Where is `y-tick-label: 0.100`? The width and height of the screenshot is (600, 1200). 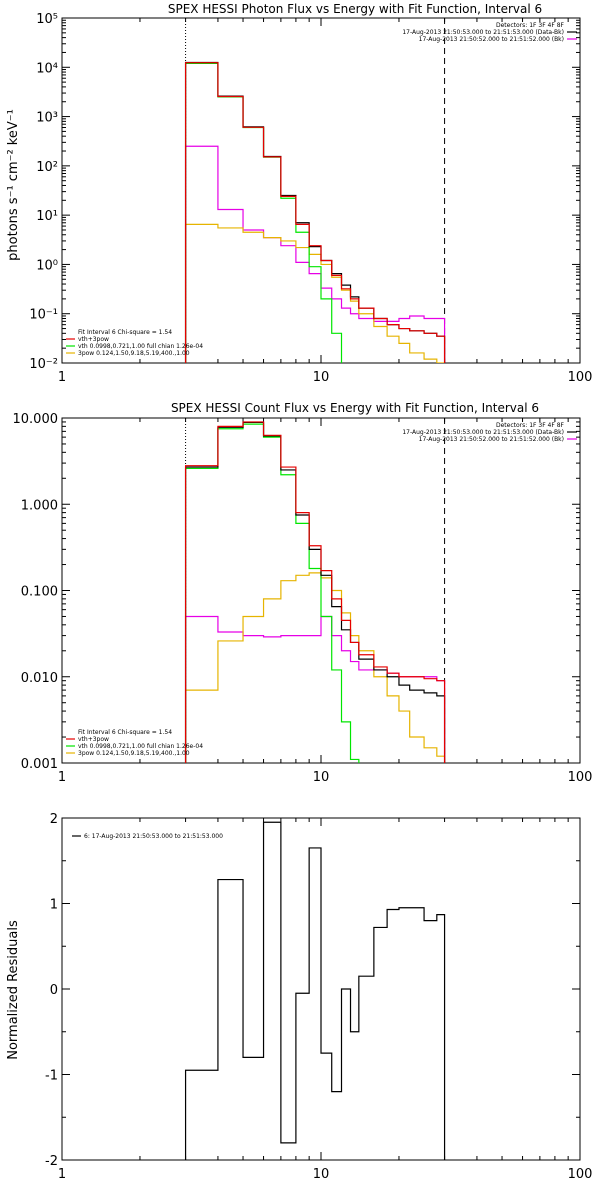
y-tick-label: 0.100 is located at coordinates (39, 592).